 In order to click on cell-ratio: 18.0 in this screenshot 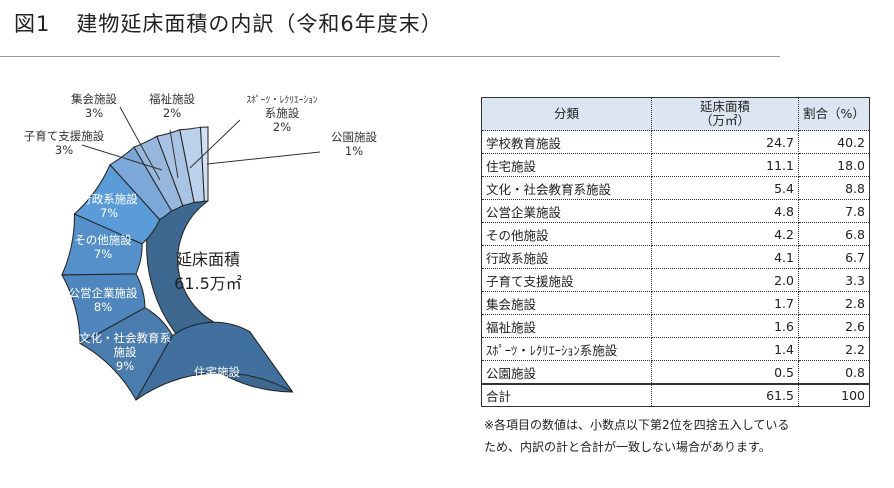, I will do `click(834, 165)`.